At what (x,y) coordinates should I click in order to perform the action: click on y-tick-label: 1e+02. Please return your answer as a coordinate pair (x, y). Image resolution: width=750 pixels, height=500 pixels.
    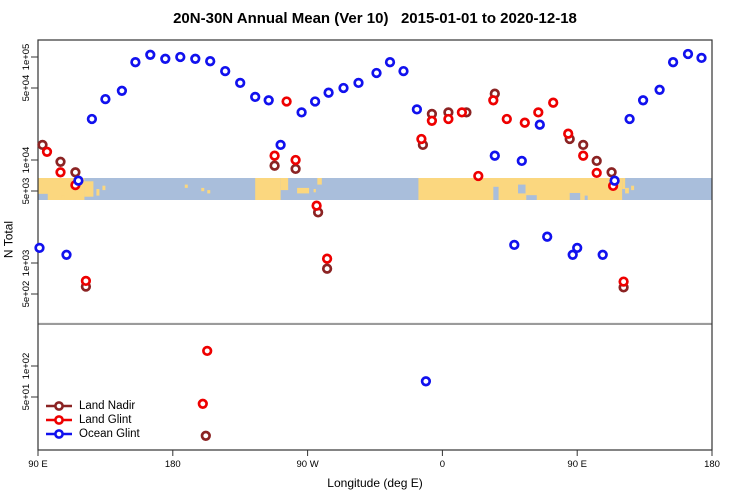
    Looking at the image, I should click on (26, 366).